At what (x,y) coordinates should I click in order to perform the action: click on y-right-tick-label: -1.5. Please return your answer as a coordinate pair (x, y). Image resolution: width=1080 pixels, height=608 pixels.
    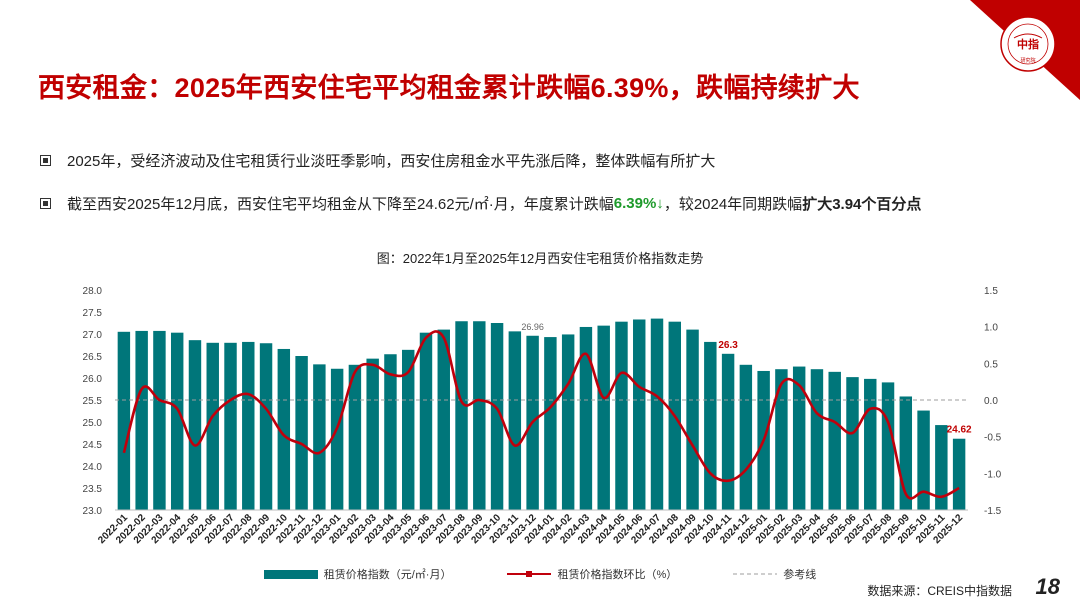
    Looking at the image, I should click on (993, 511).